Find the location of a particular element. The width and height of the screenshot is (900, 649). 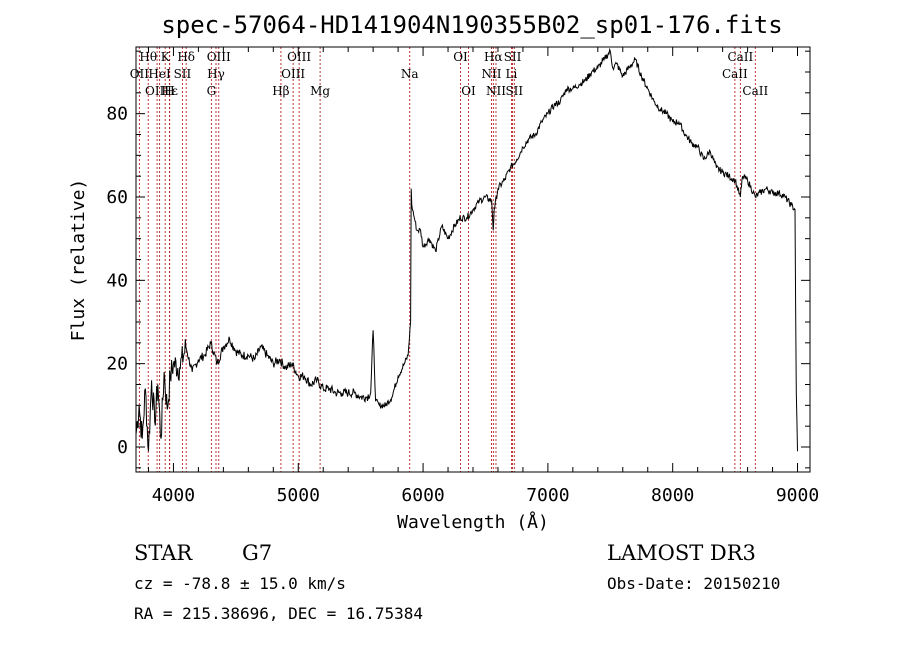

line-label-4: K is located at coordinates (166, 57).